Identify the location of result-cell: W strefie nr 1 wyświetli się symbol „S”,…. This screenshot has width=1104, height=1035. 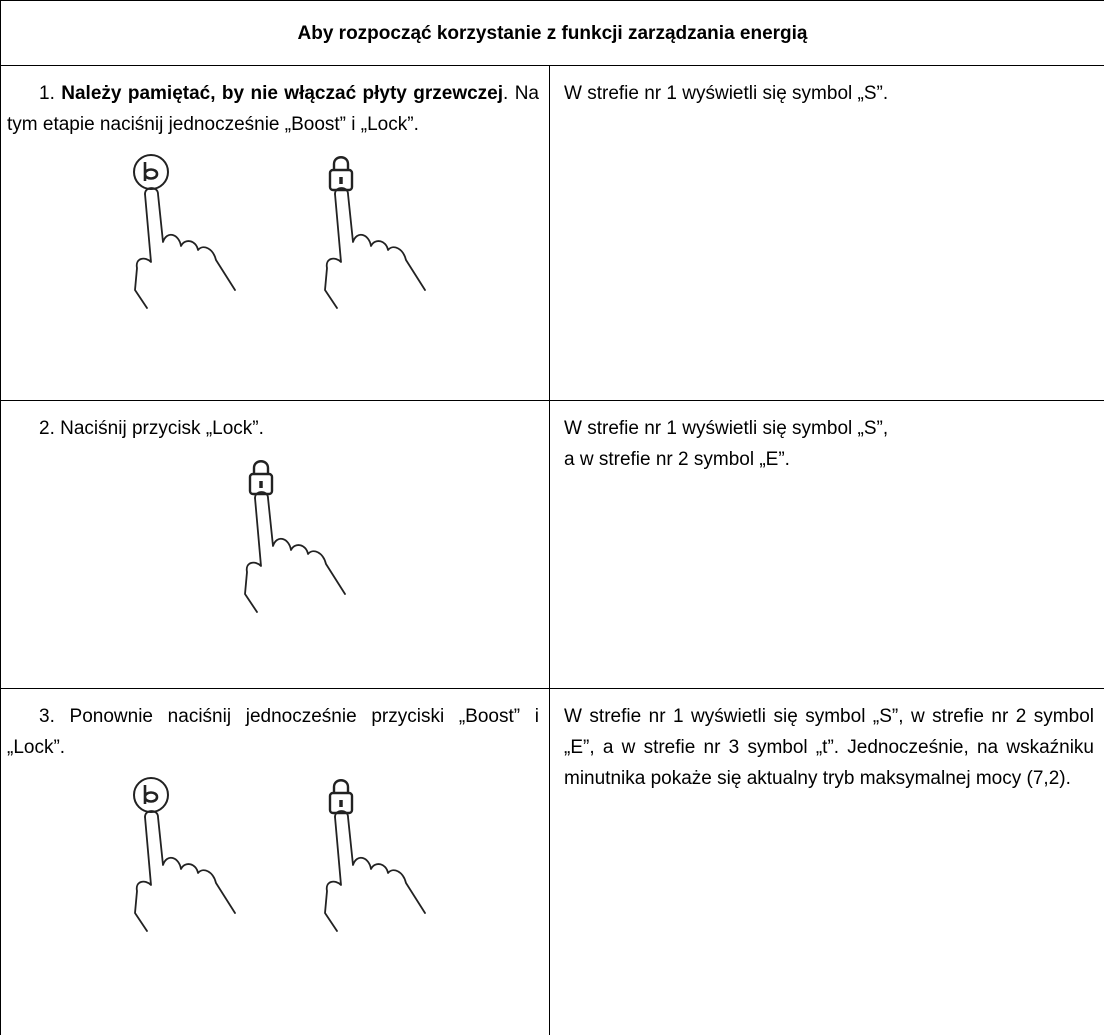
(827, 545).